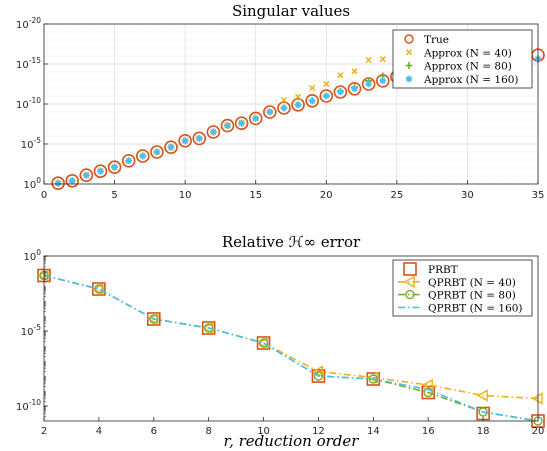 This screenshot has height=451, width=547. I want to click on chart1-title: Singular values, so click(291, 11).